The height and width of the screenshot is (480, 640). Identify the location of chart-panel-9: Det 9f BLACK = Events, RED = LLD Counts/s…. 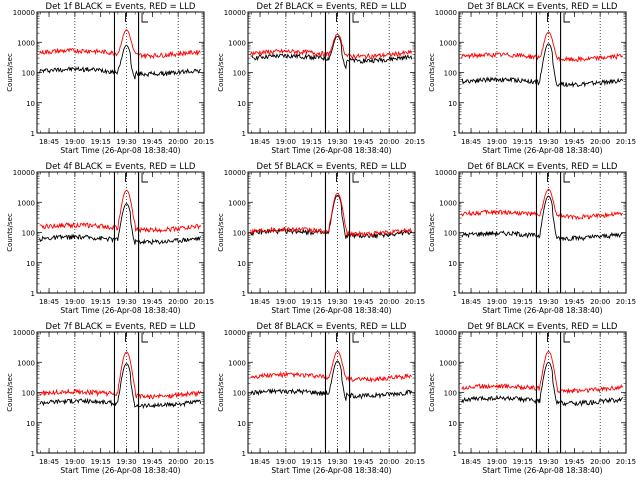
(532, 398).